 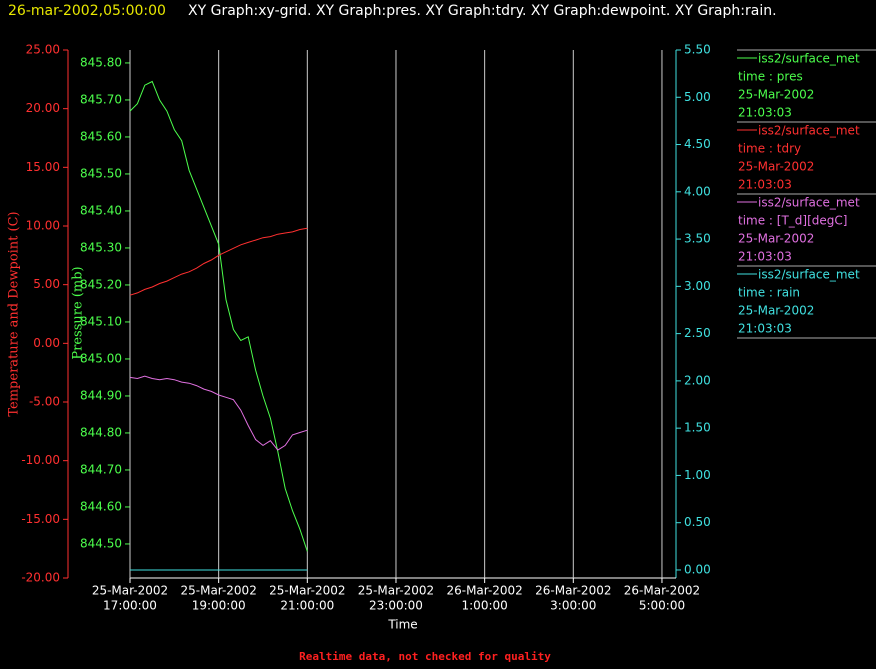 What do you see at coordinates (101, 469) in the screenshot?
I see `tick-label: 844.70` at bounding box center [101, 469].